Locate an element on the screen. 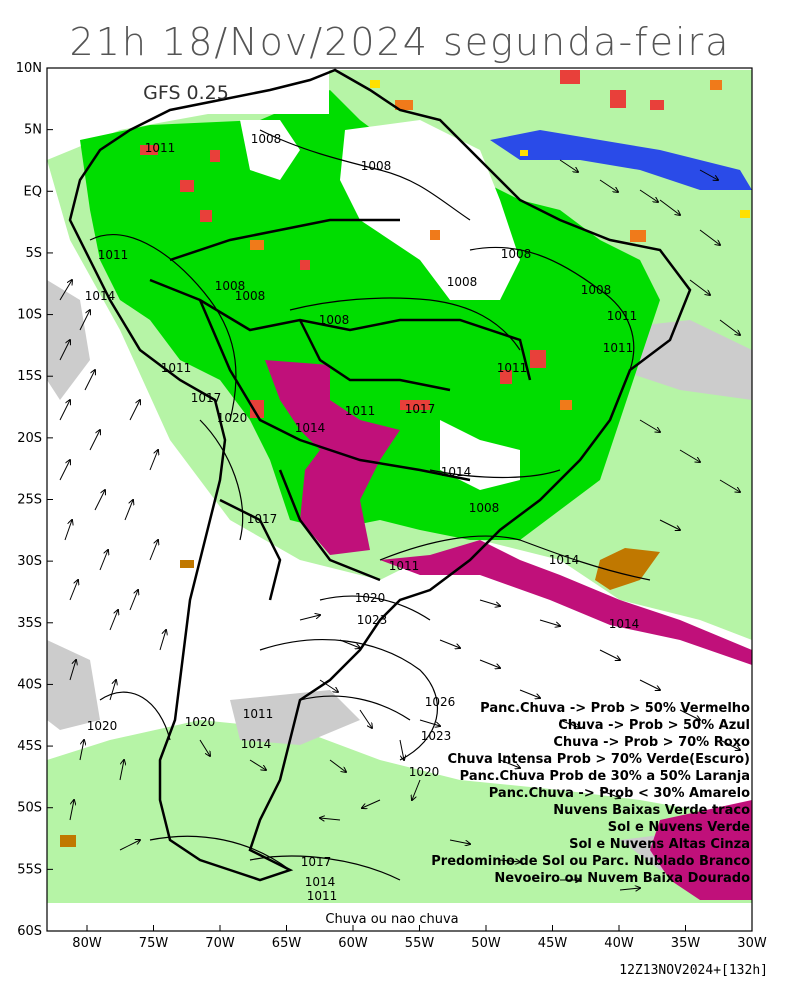  lon-tick-label: 40W is located at coordinates (619, 943).